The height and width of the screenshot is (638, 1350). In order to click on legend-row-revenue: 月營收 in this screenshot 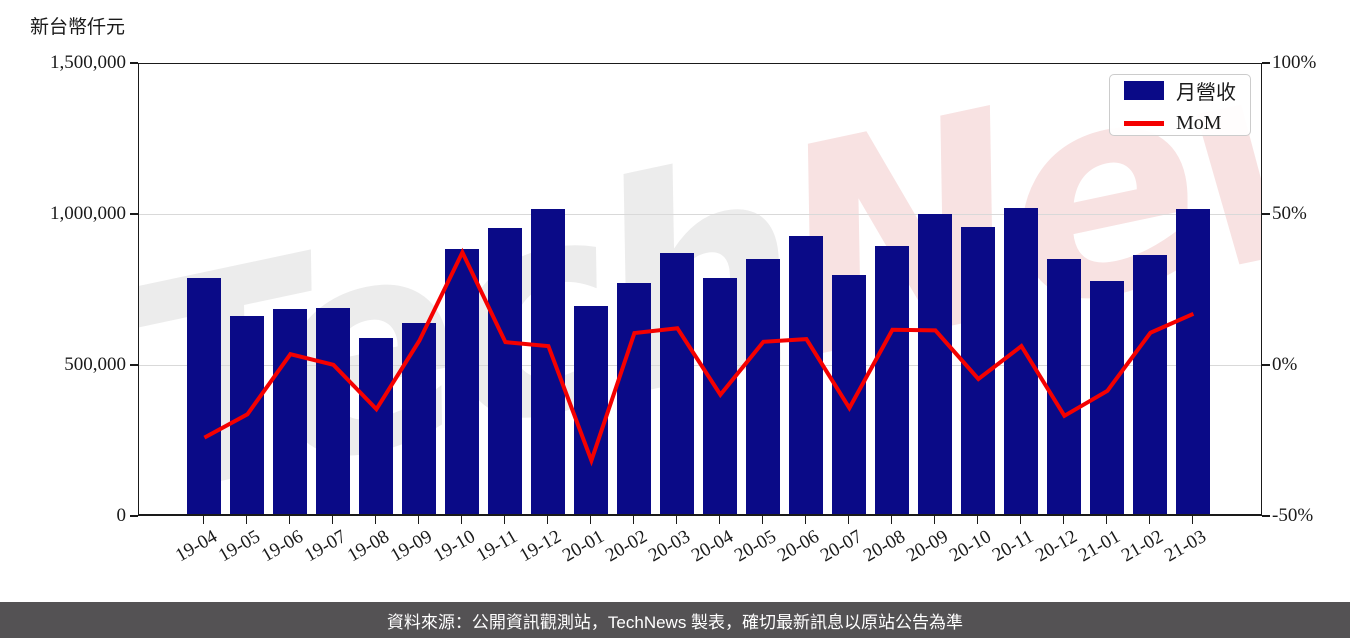, I will do `click(1182, 90)`.